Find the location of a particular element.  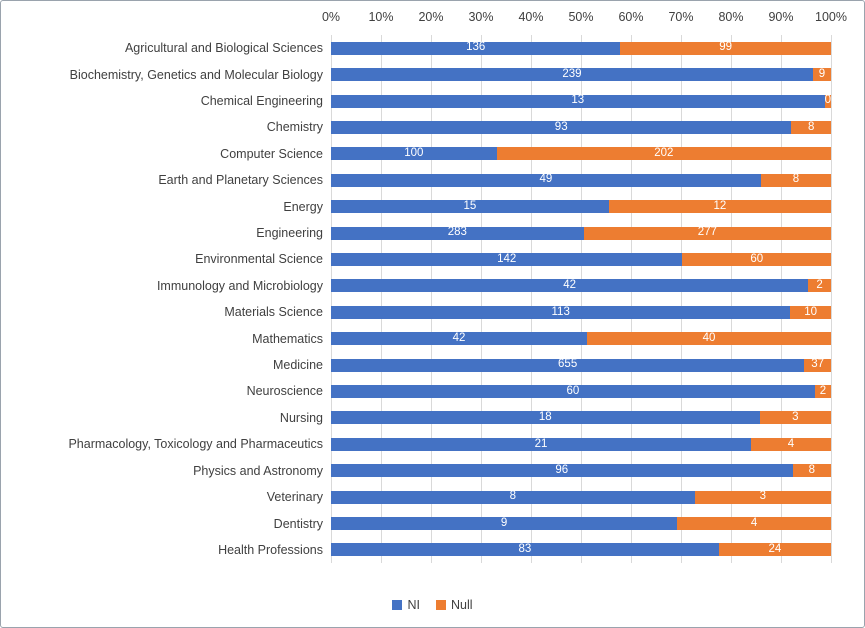

chart-row: Nursing 18 3 is located at coordinates (421, 418).